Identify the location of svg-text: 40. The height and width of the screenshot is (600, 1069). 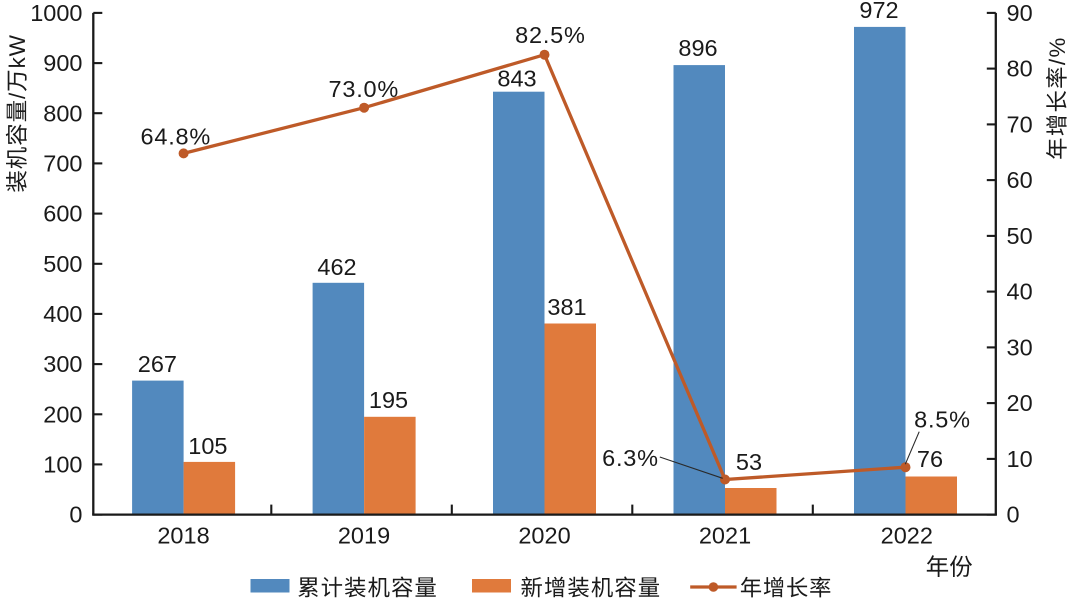
(1020, 292).